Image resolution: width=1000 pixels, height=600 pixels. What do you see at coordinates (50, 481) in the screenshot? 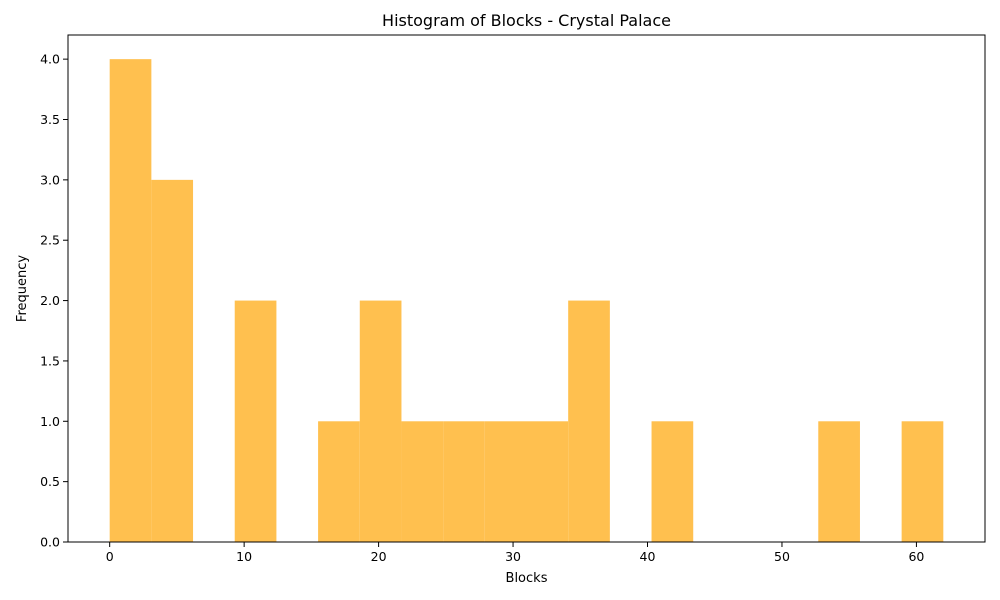
I see `y-tick-label: 0.5` at bounding box center [50, 481].